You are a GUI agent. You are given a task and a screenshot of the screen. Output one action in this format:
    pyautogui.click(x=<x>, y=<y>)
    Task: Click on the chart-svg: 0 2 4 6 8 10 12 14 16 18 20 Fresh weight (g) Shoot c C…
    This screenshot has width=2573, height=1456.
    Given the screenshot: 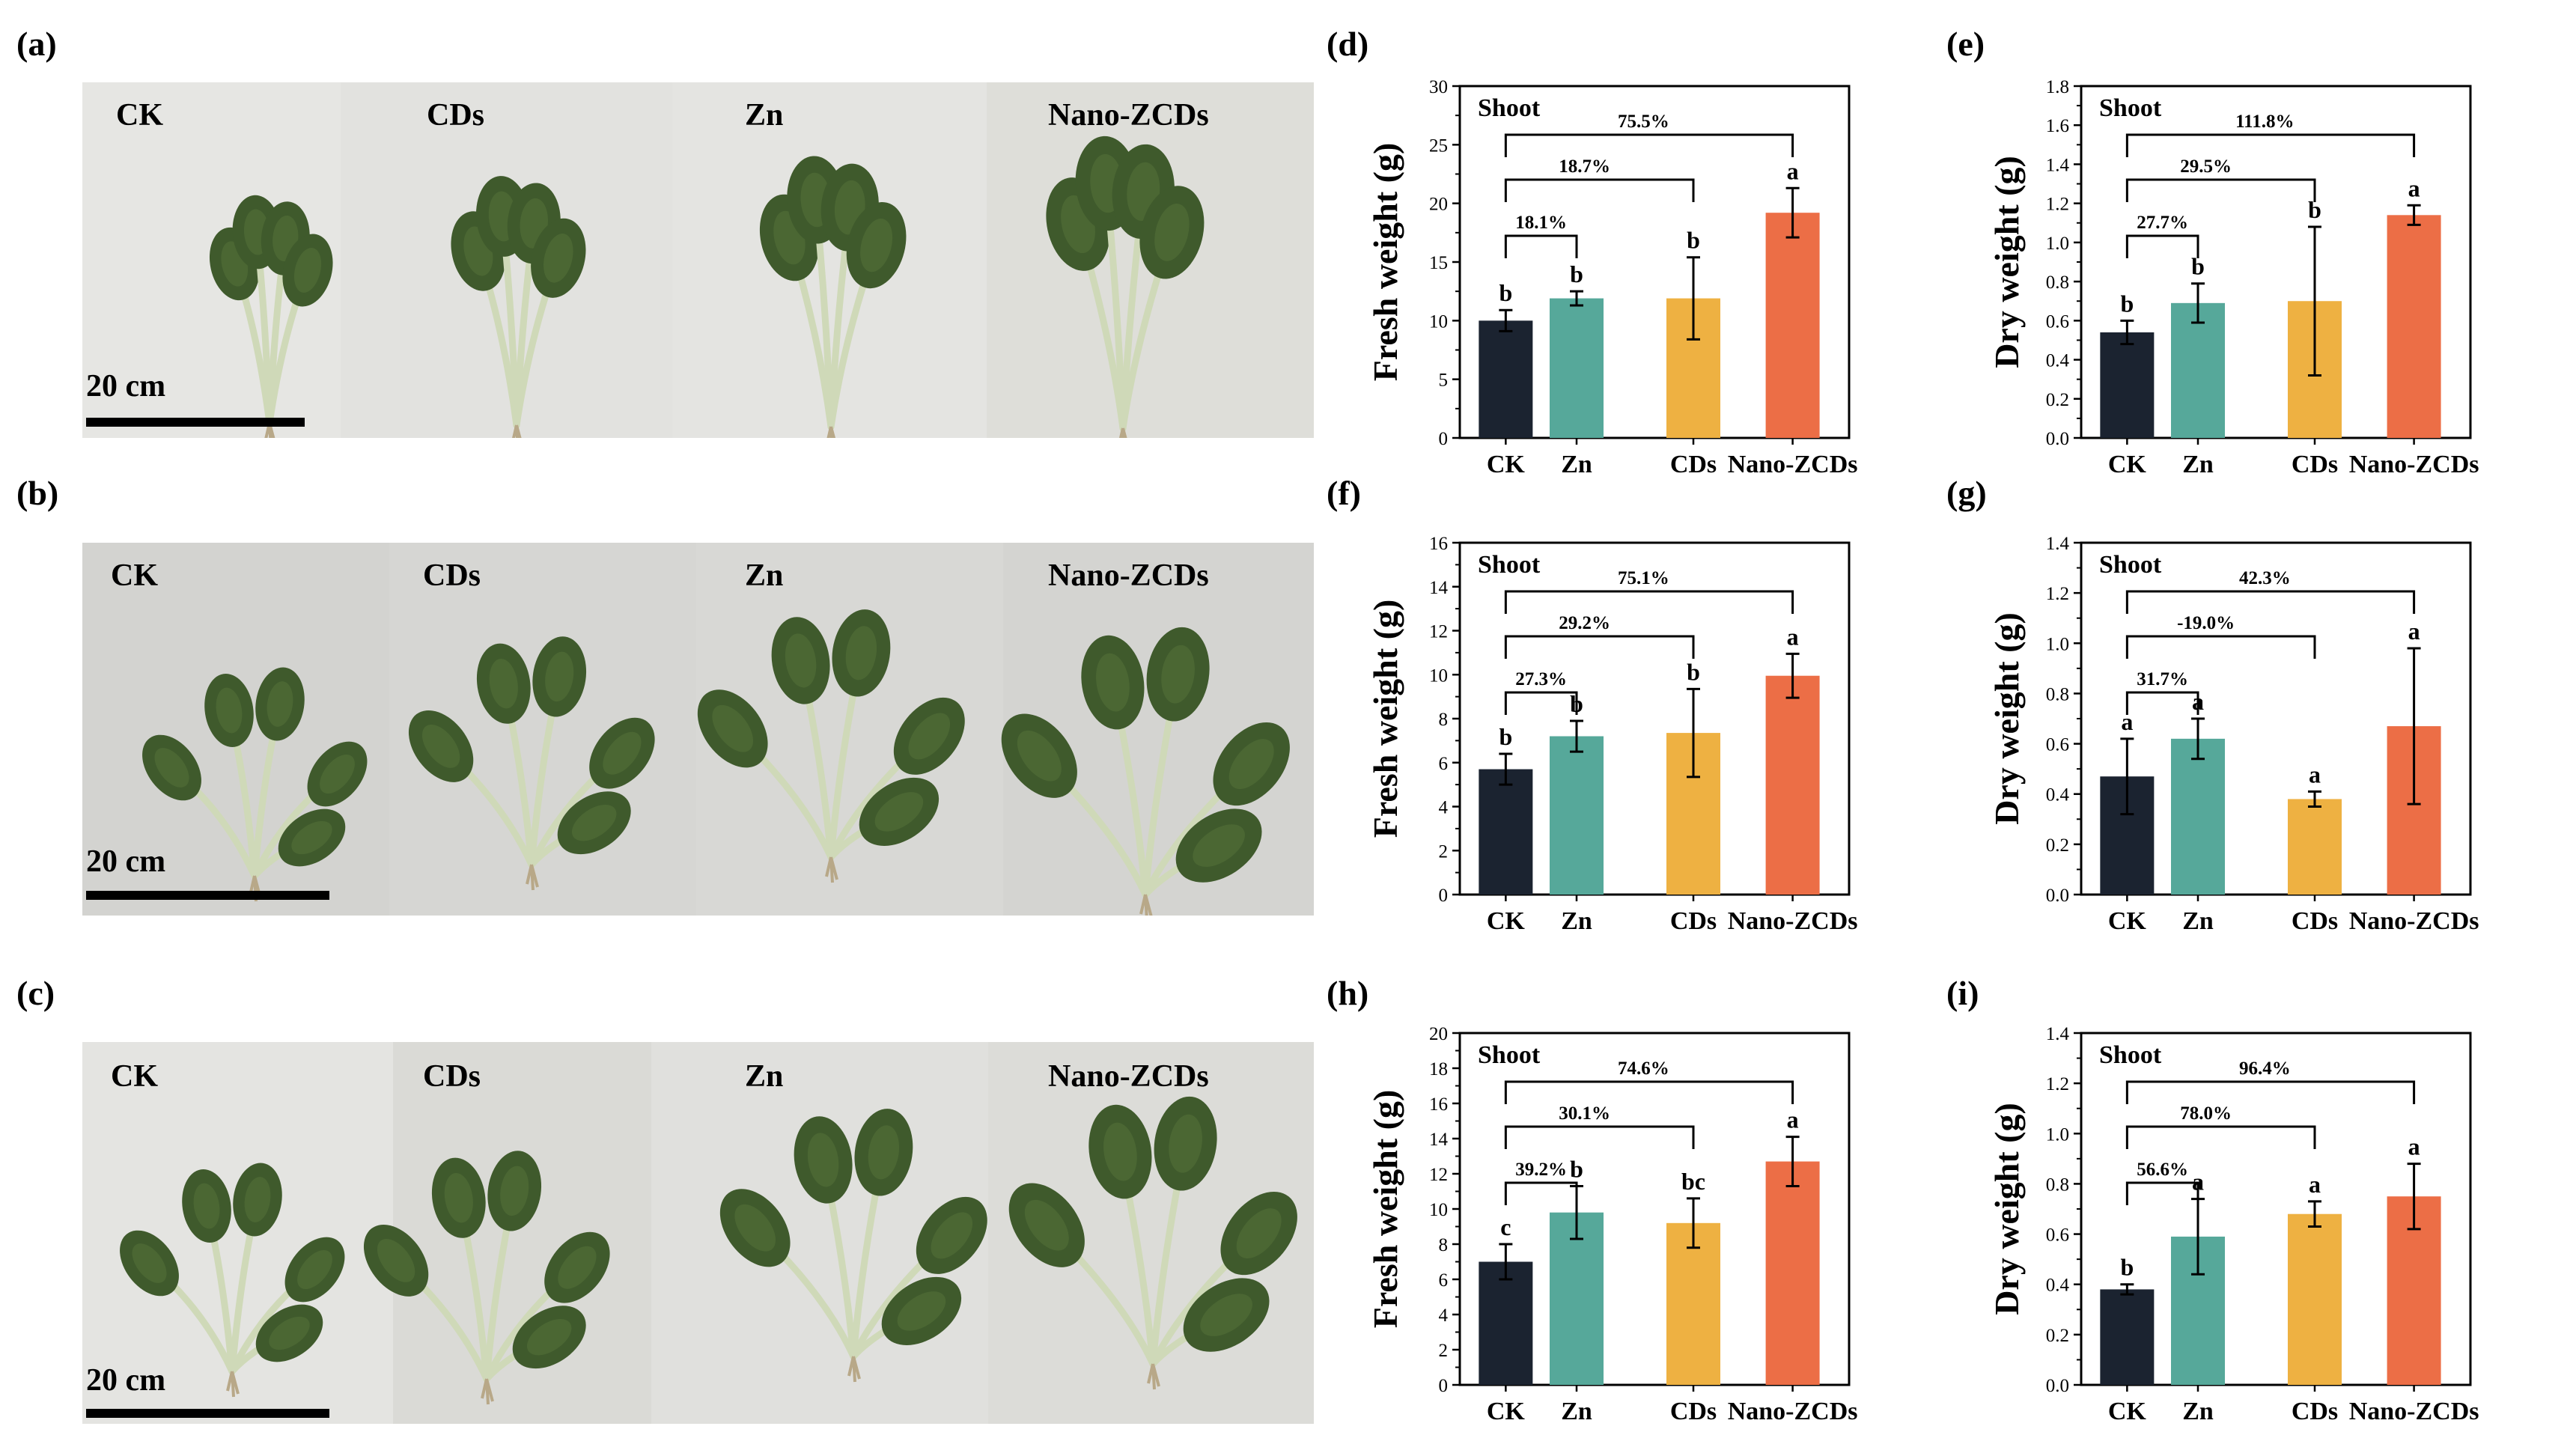 What is the action you would take?
    pyautogui.click(x=1612, y=1224)
    